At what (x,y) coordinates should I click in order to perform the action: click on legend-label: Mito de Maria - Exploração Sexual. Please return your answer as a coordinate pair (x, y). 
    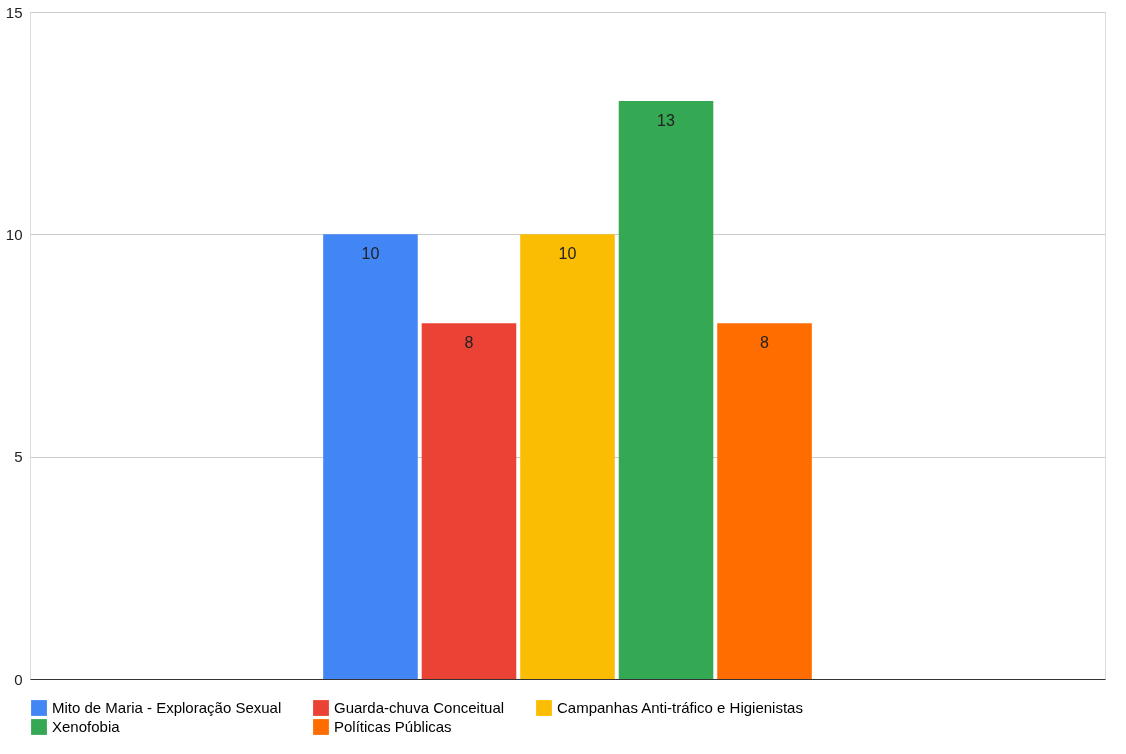
    Looking at the image, I should click on (167, 707).